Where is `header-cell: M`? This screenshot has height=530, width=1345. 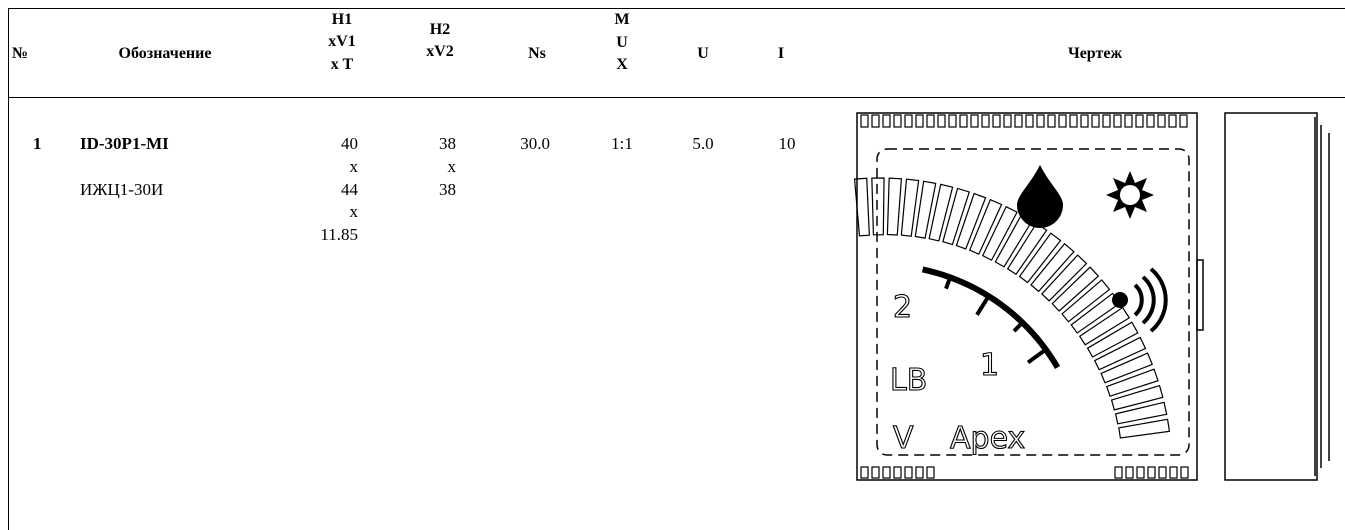
header-cell: M is located at coordinates (622, 19).